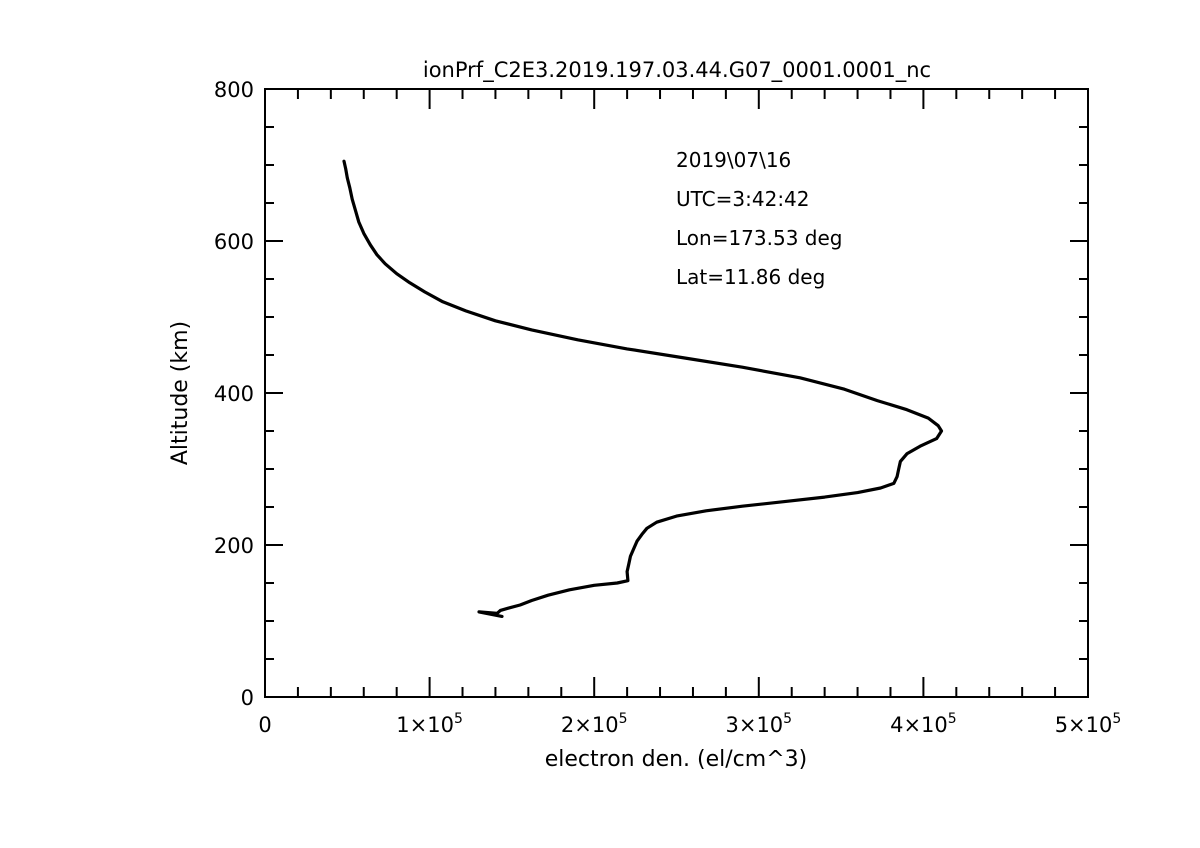 Image resolution: width=1200 pixels, height=848 pixels. What do you see at coordinates (264, 725) in the screenshot?
I see `x-tick-label: 0` at bounding box center [264, 725].